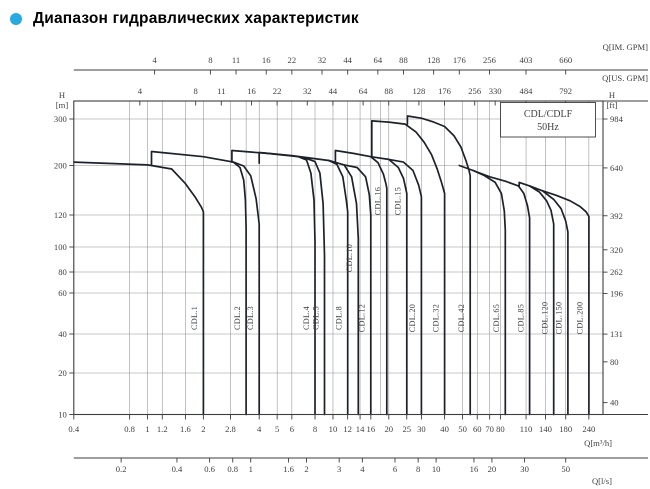  Describe the element at coordinates (617, 293) in the screenshot. I see `tick-label-h-ft: 196` at that location.